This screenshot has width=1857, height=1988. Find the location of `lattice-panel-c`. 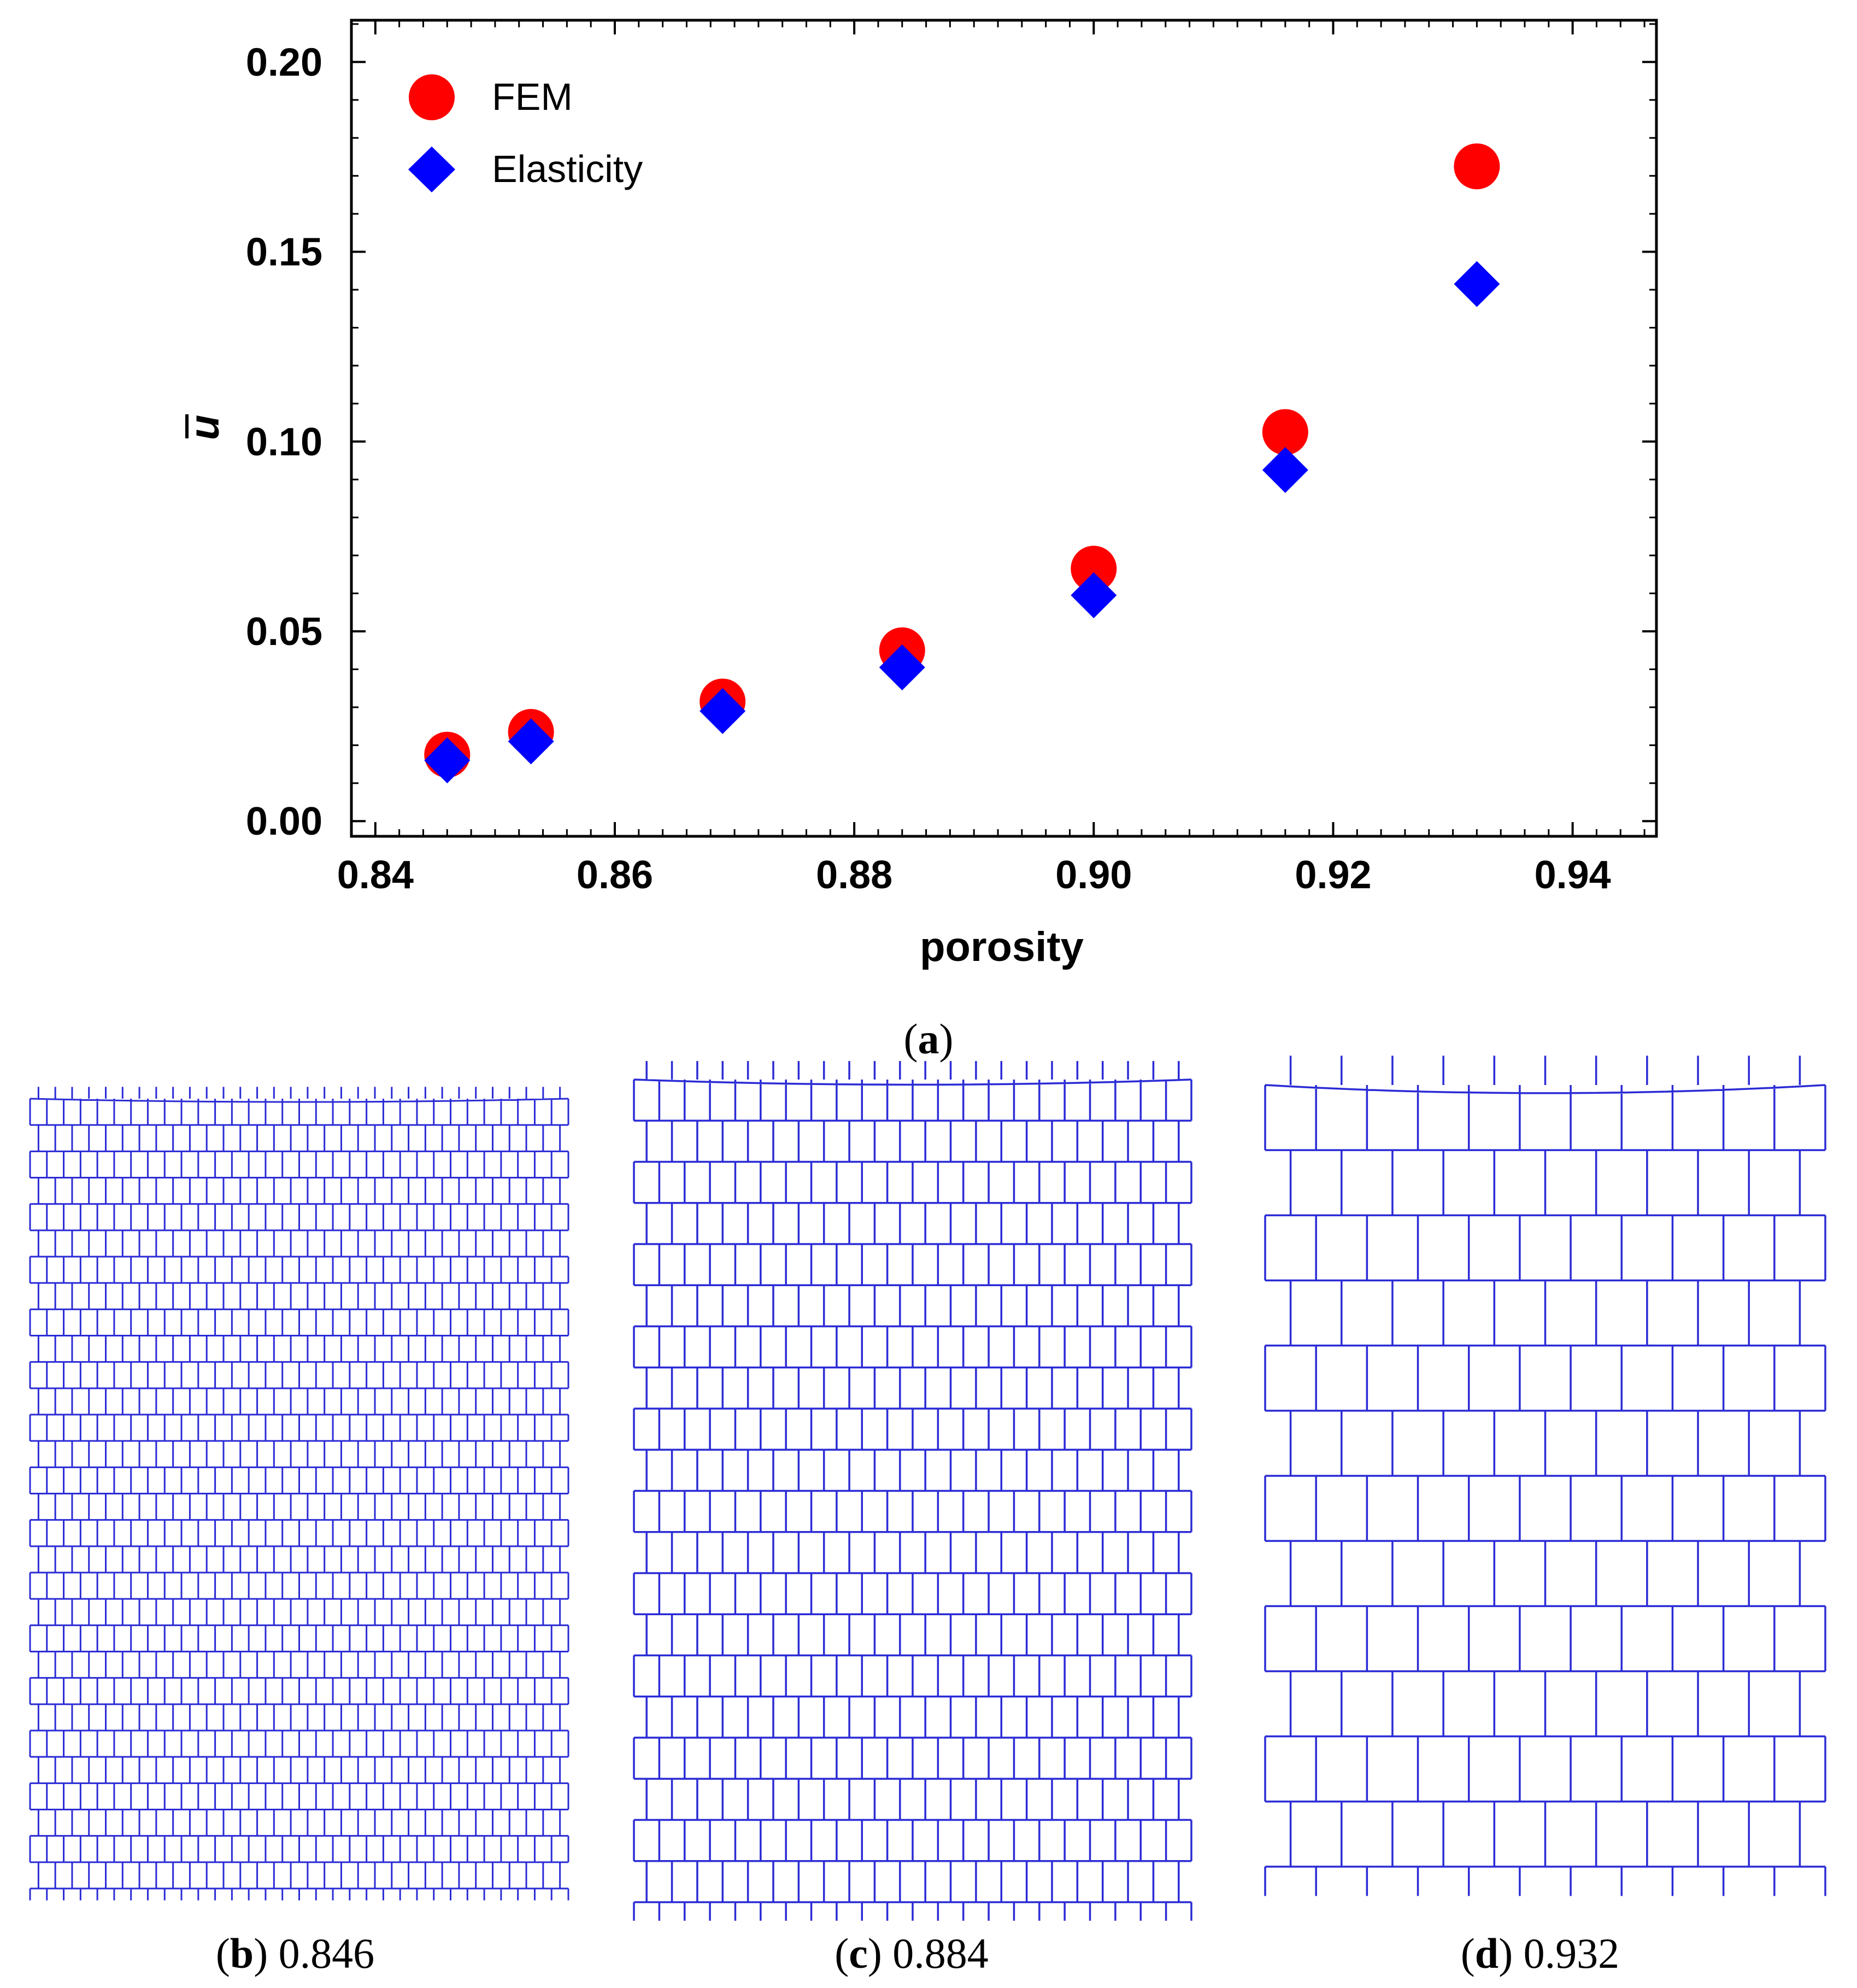

lattice-panel-c is located at coordinates (912, 1491).